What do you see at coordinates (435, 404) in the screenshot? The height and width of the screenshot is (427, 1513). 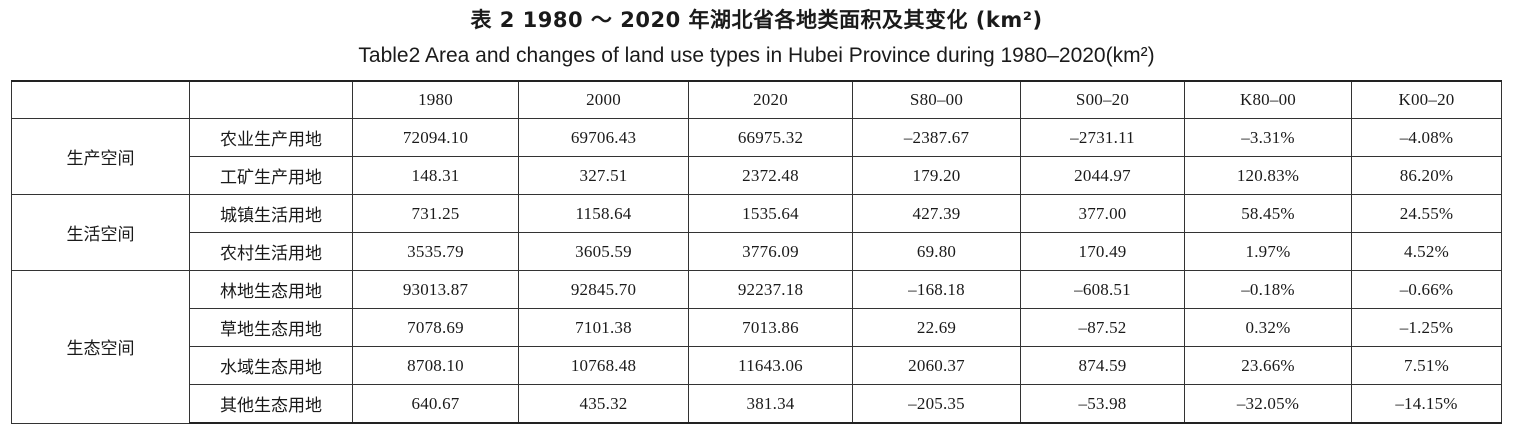 I see `value-cell: 640.67` at bounding box center [435, 404].